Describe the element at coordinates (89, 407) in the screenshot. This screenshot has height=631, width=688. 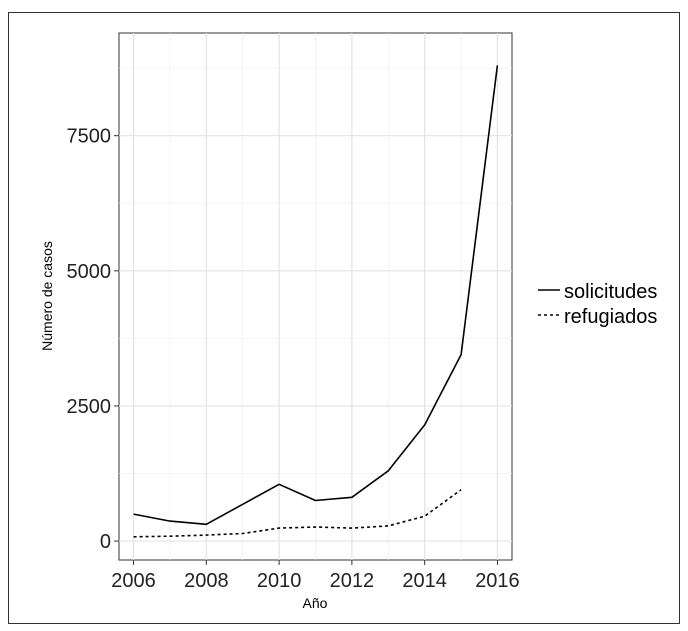
I see `y-tick-label: 2500` at that location.